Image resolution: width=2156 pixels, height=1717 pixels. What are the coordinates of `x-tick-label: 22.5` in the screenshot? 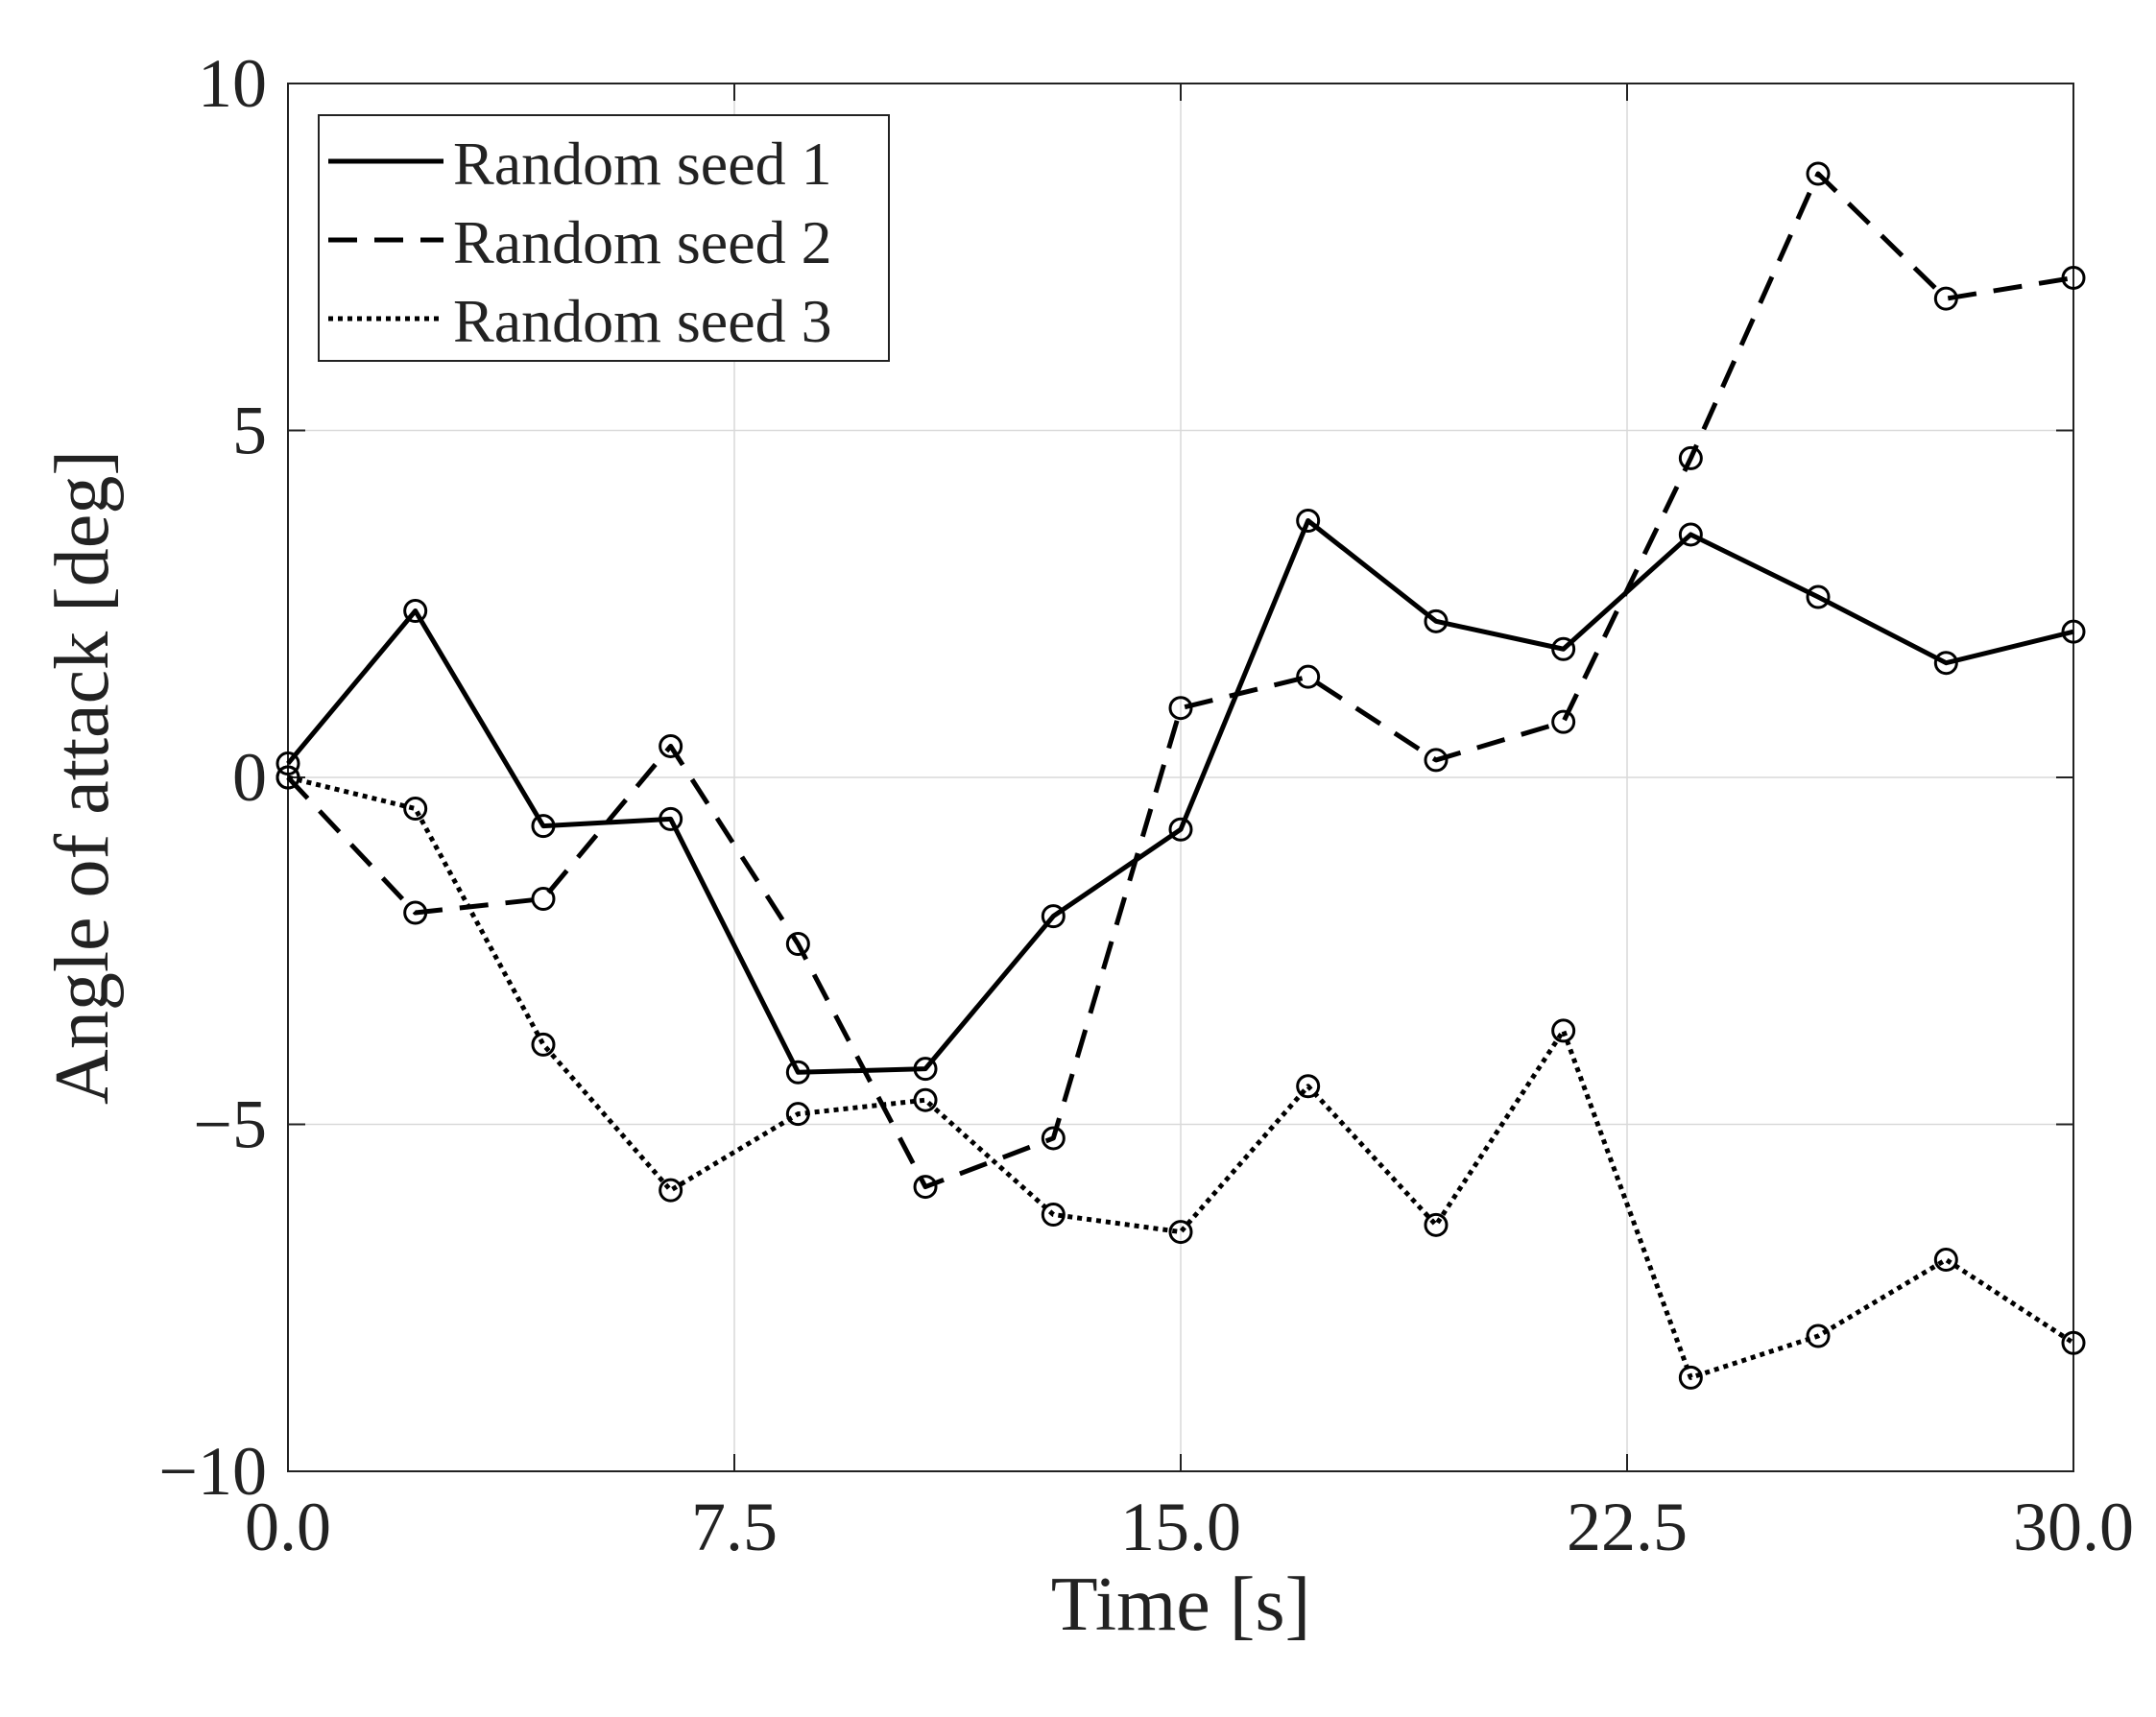 It's located at (1627, 1527).